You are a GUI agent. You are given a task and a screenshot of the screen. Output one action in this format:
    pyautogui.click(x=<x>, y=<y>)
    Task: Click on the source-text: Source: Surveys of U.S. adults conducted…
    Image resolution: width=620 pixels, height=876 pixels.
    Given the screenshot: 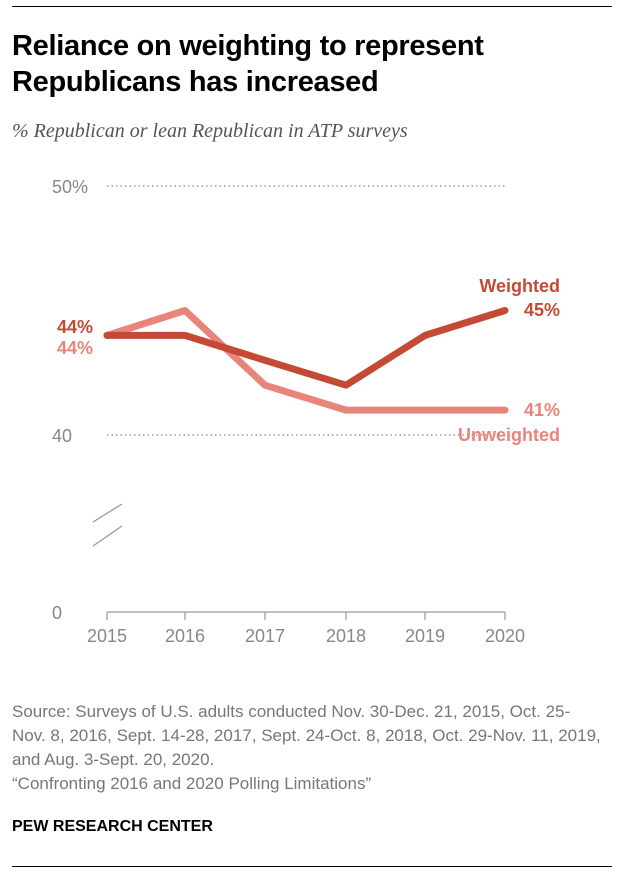 What is the action you would take?
    pyautogui.click(x=306, y=735)
    